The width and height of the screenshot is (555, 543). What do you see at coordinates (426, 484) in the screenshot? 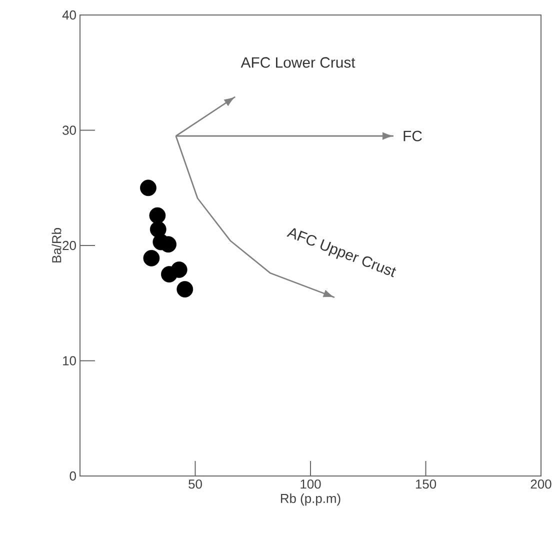
I see `x-tick-label: 150` at bounding box center [426, 484].